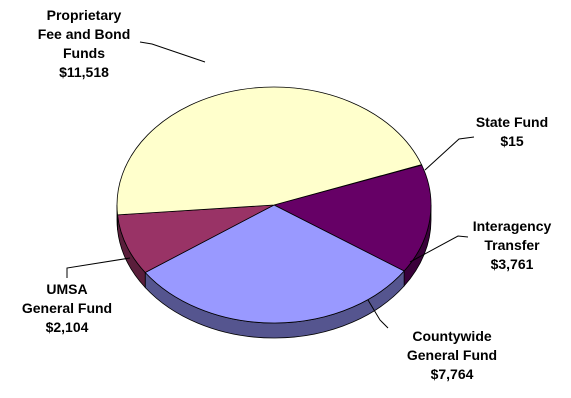  Describe the element at coordinates (84, 15) in the screenshot. I see `slice-name-line: Proprietary` at that location.